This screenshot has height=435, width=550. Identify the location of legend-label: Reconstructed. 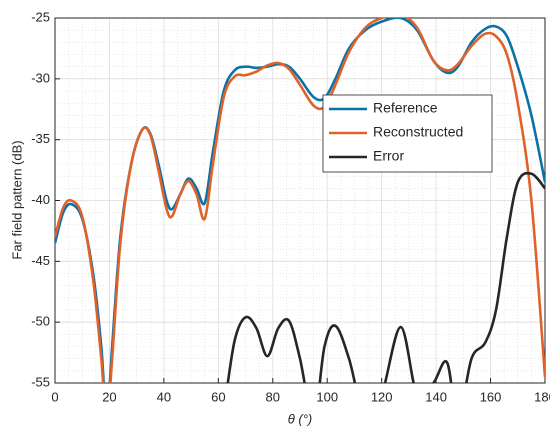
(418, 132).